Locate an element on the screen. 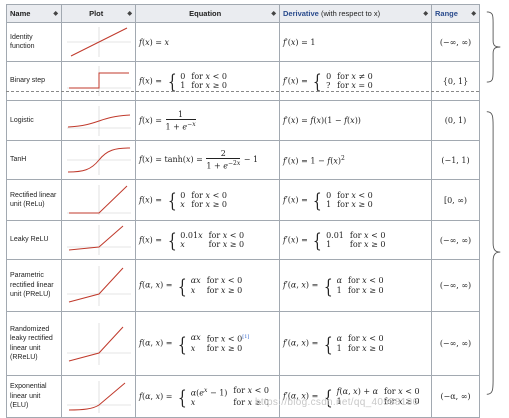 This screenshot has height=418, width=509. derivative-cell: f′(x) = {0 for x ≠ 0? for x = 0 is located at coordinates (355, 81).